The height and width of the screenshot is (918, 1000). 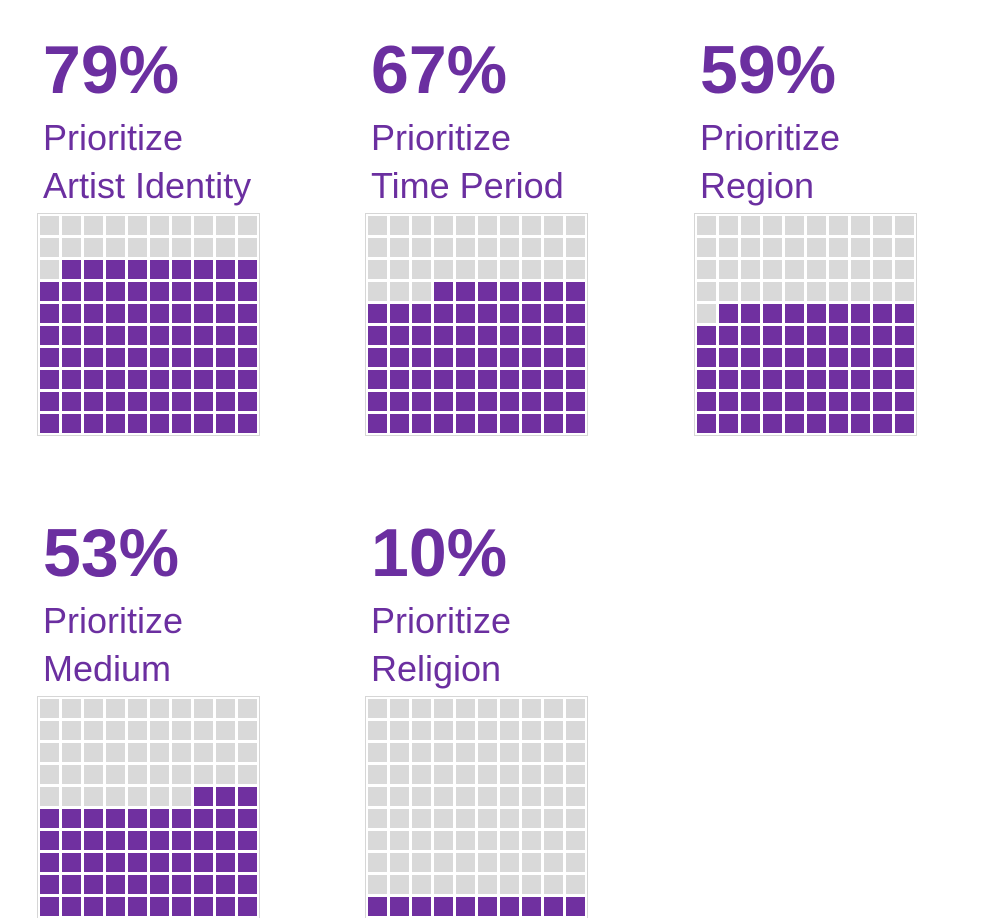 I want to click on percent-value: 59%, so click(x=768, y=70).